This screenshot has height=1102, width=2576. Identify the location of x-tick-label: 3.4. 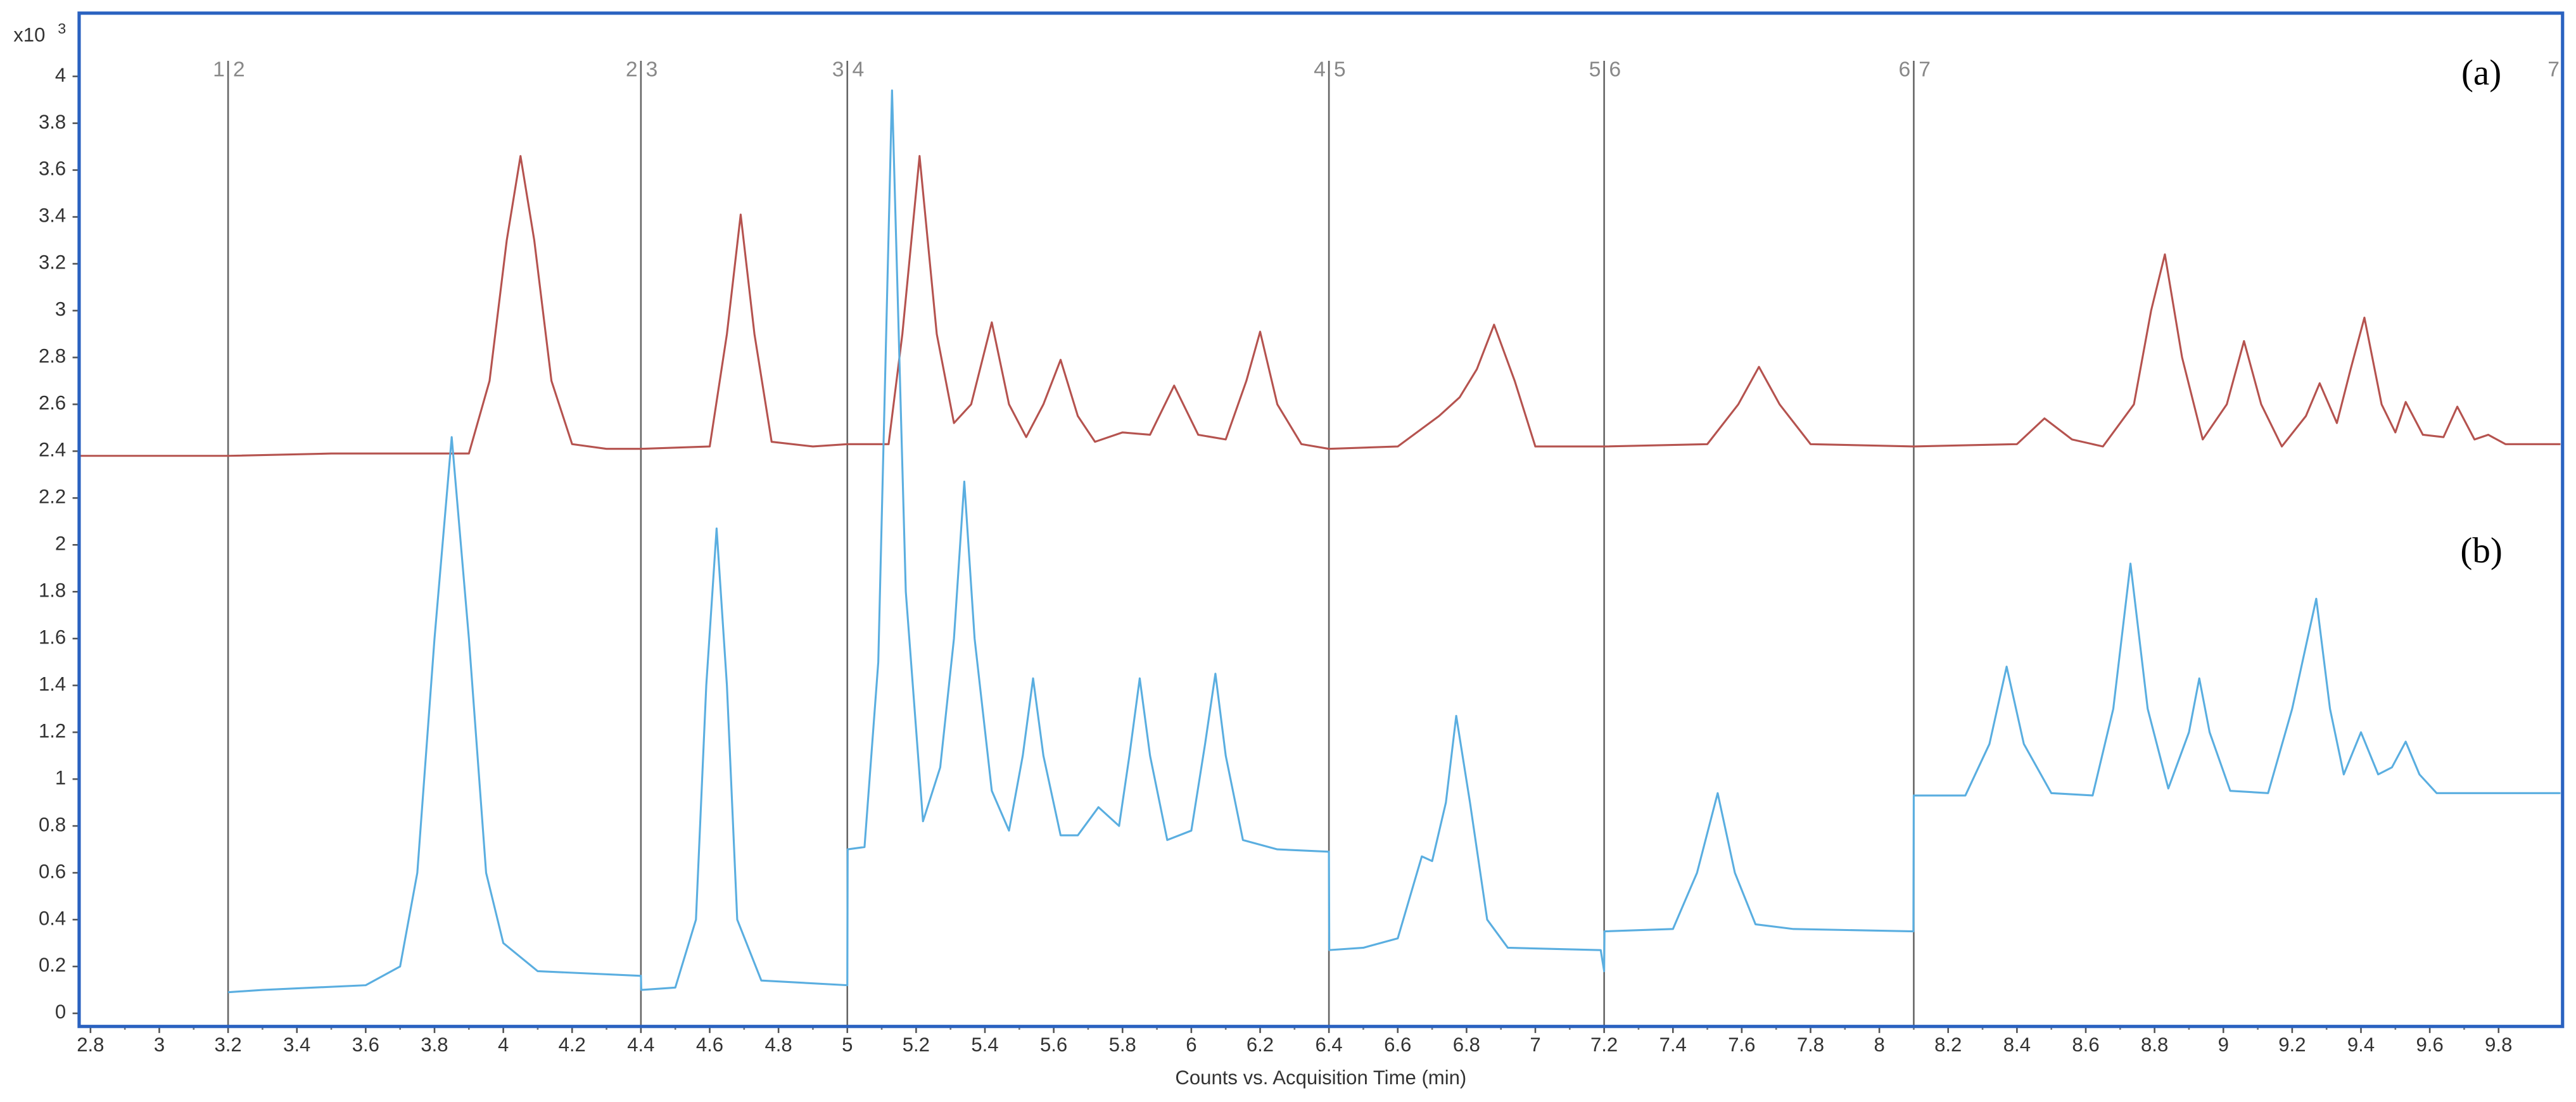
(296, 1045).